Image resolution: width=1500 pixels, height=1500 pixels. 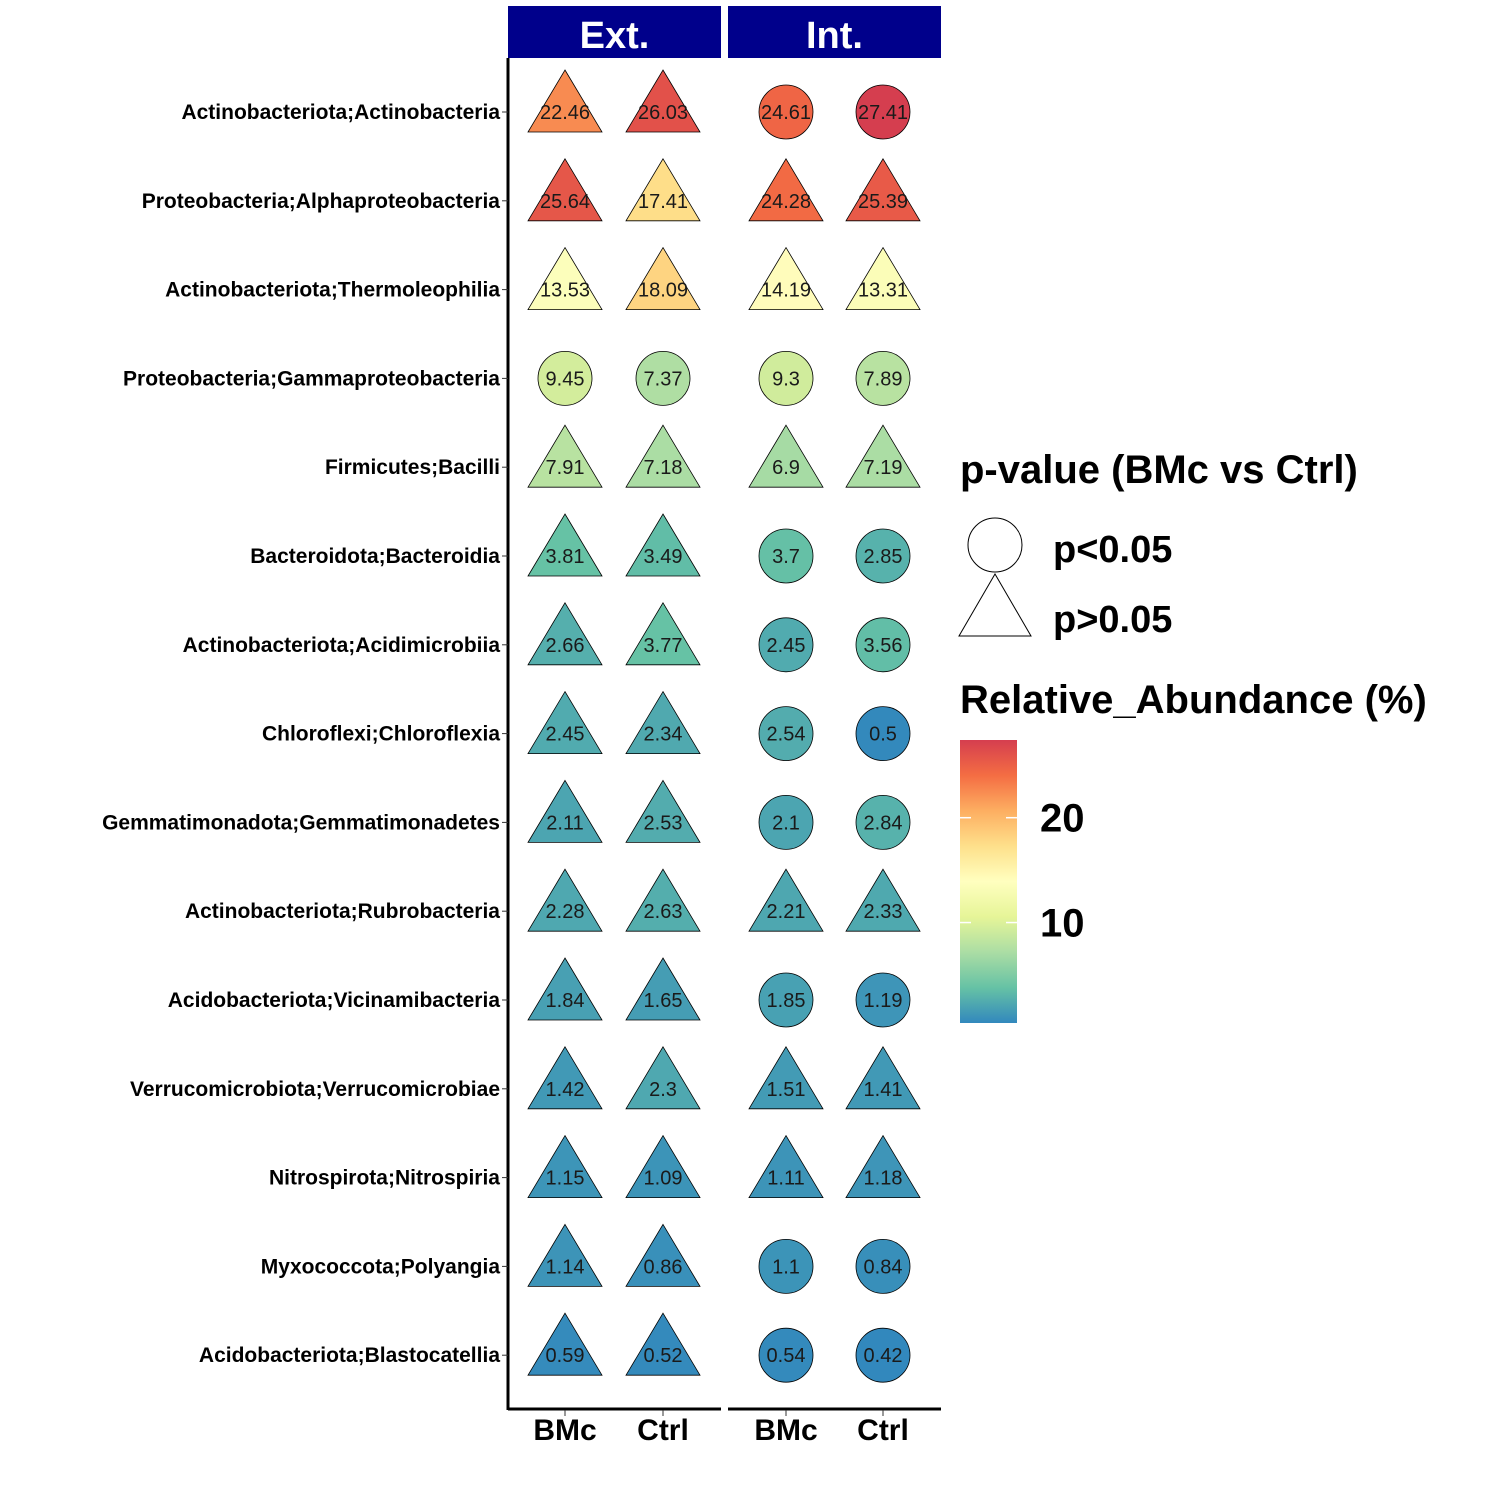 What do you see at coordinates (565, 646) in the screenshot?
I see `cell-value-label: 2.66` at bounding box center [565, 646].